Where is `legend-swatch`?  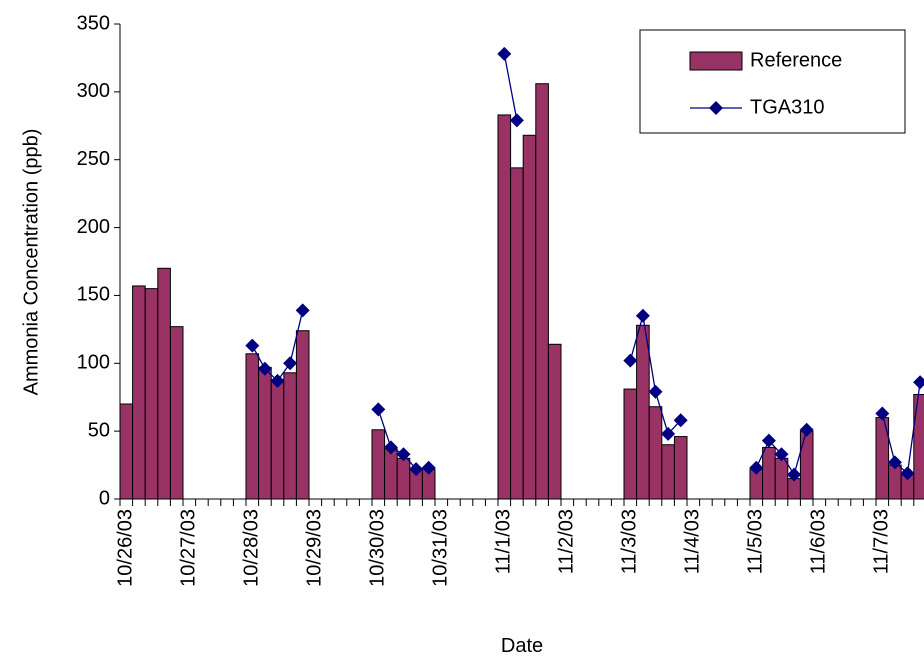
legend-swatch is located at coordinates (716, 61).